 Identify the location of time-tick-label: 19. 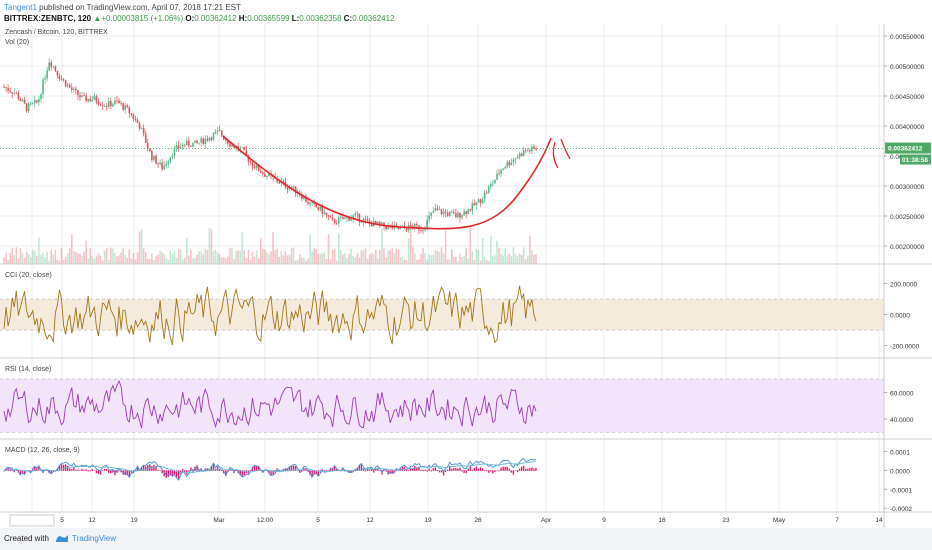
(134, 520).